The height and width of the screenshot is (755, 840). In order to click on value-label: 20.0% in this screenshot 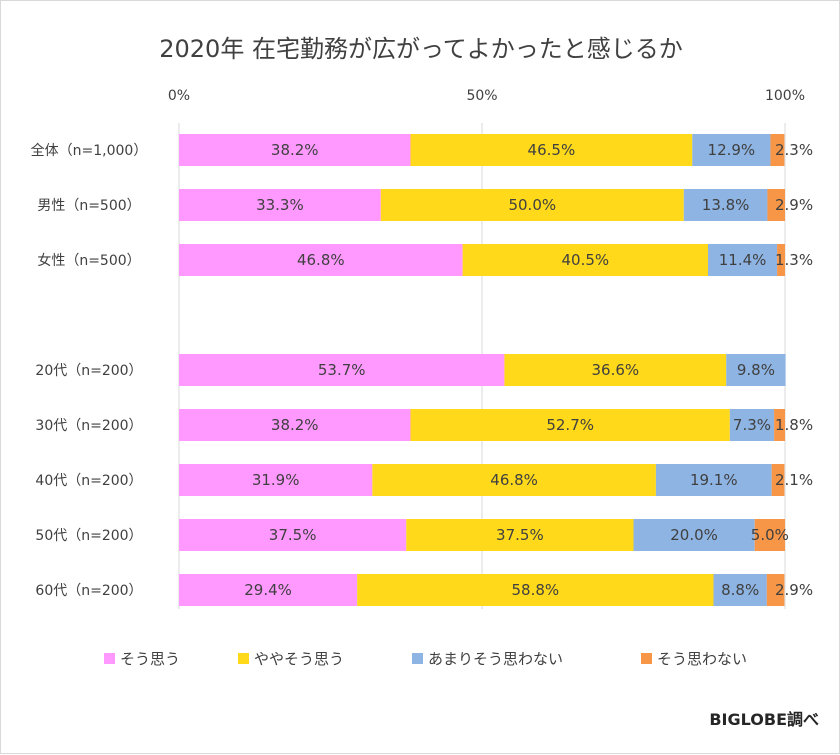, I will do `click(694, 535)`.